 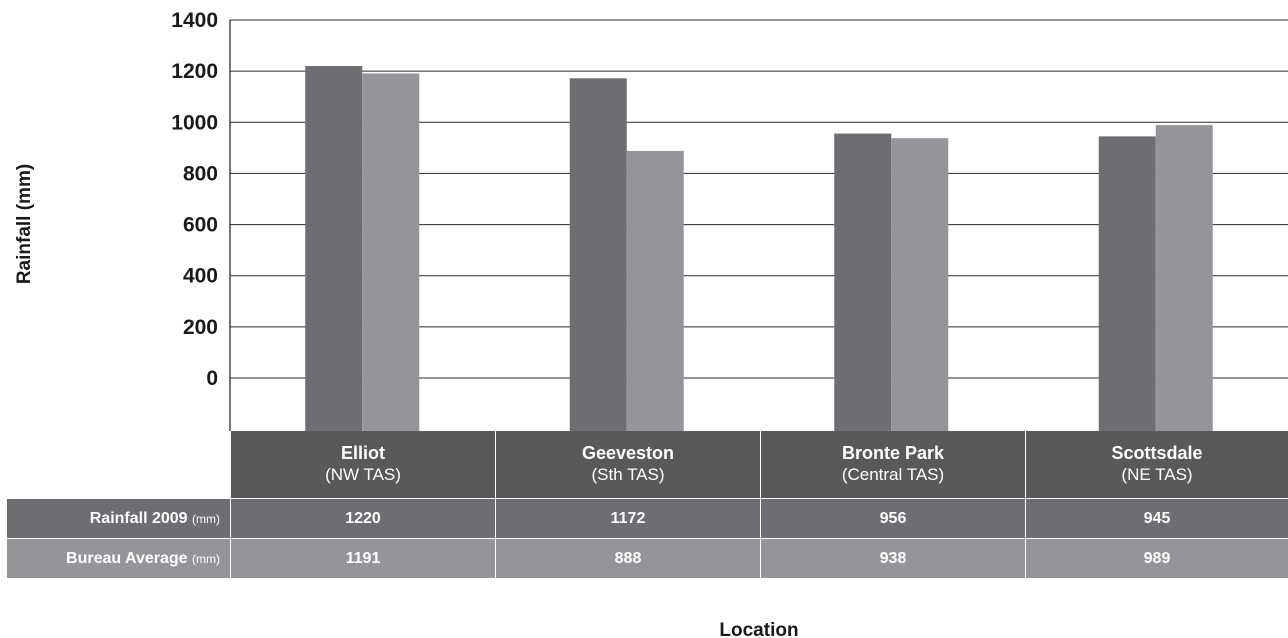 What do you see at coordinates (200, 173) in the screenshot?
I see `y-tick-label: 800` at bounding box center [200, 173].